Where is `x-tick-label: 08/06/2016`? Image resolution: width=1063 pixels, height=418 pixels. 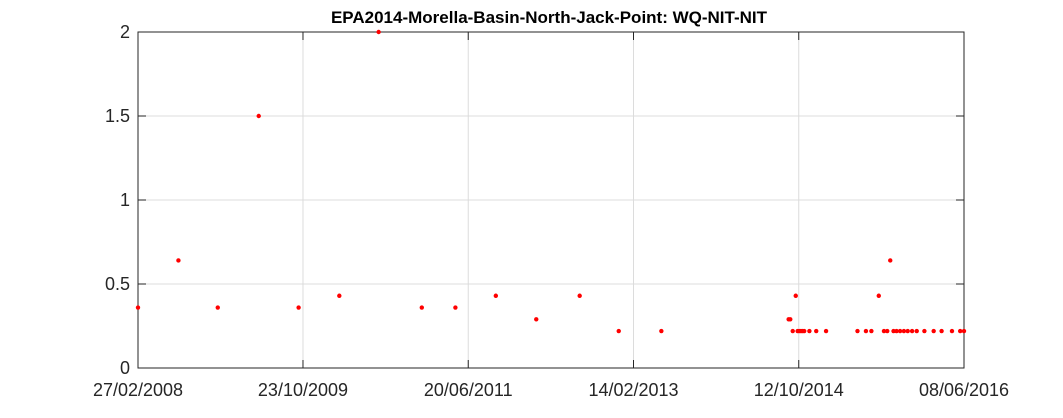
x-tick-label: 08/06/2016 is located at coordinates (964, 390).